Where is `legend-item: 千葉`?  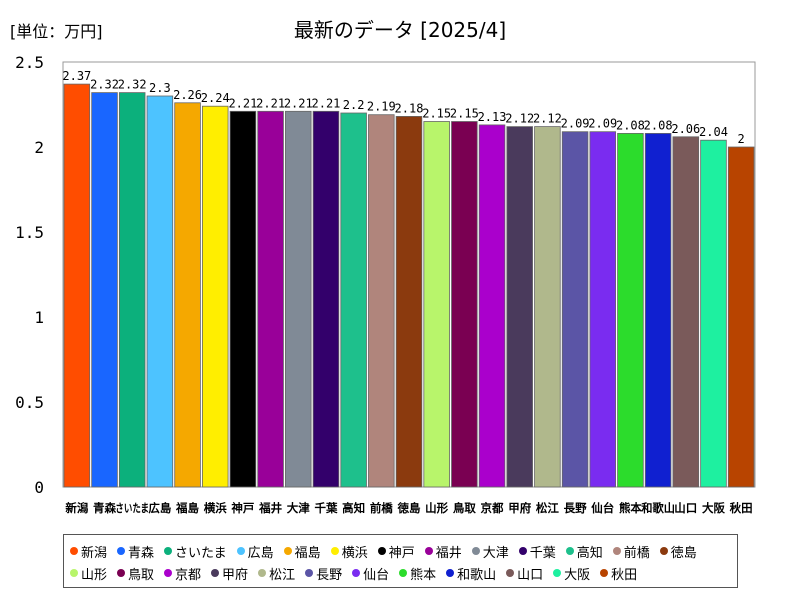 legend-item: 千葉 is located at coordinates (537, 551).